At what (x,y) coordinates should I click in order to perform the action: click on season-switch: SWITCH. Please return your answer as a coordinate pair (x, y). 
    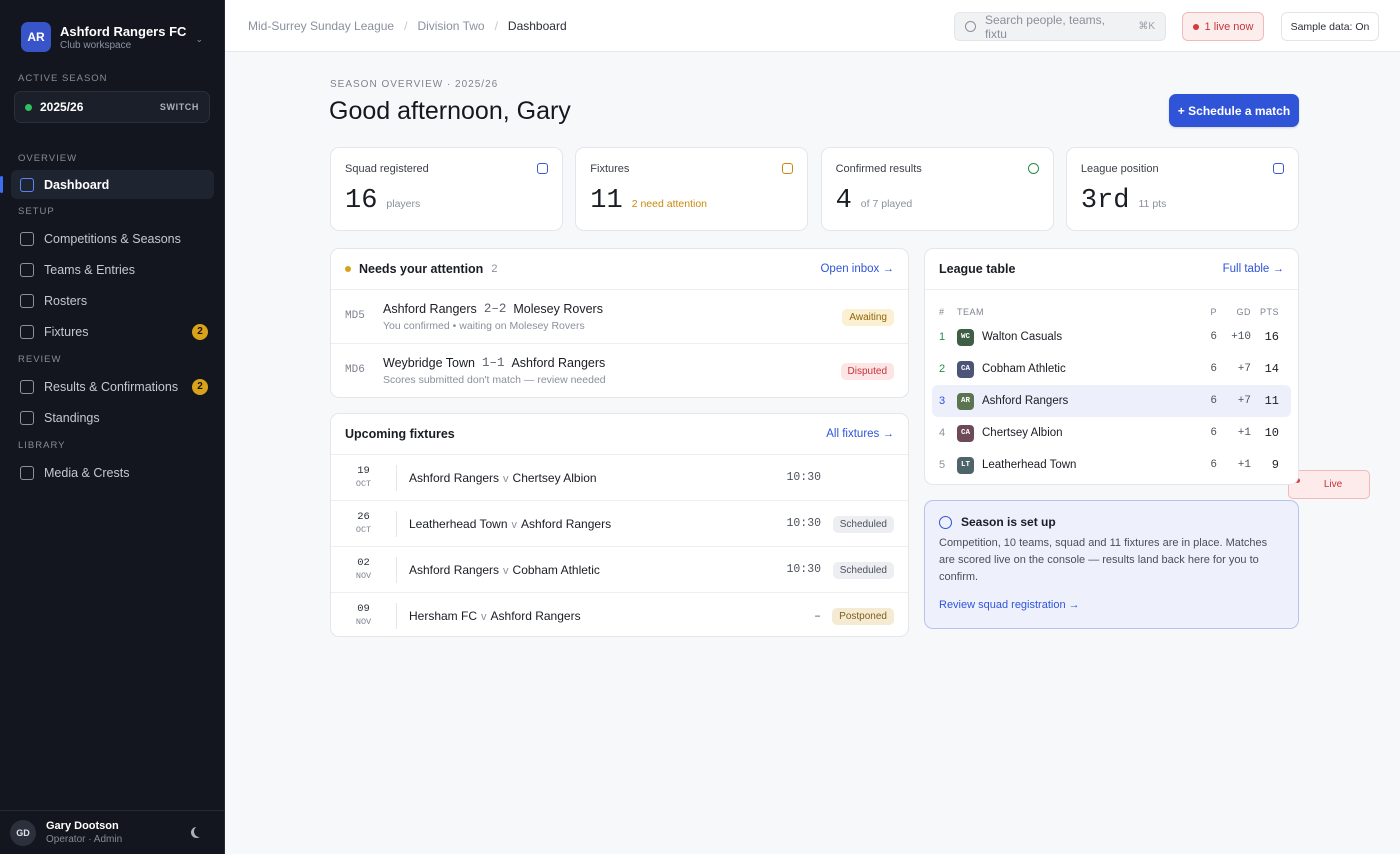
    Looking at the image, I should click on (179, 107).